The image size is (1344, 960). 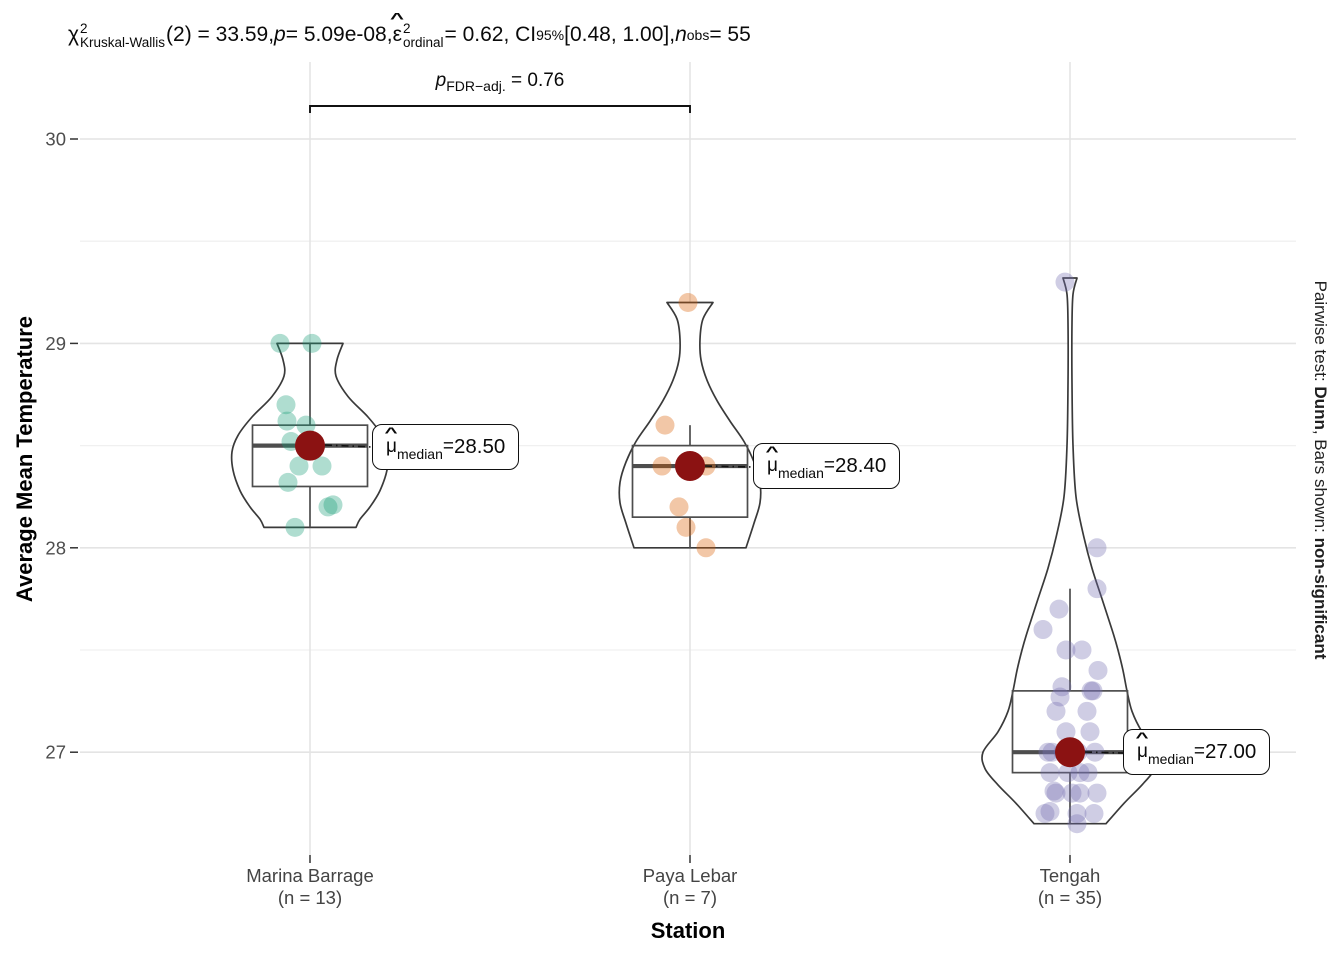 What do you see at coordinates (1070, 886) in the screenshot?
I see `x-tick-label: Tengah (n = 35)` at bounding box center [1070, 886].